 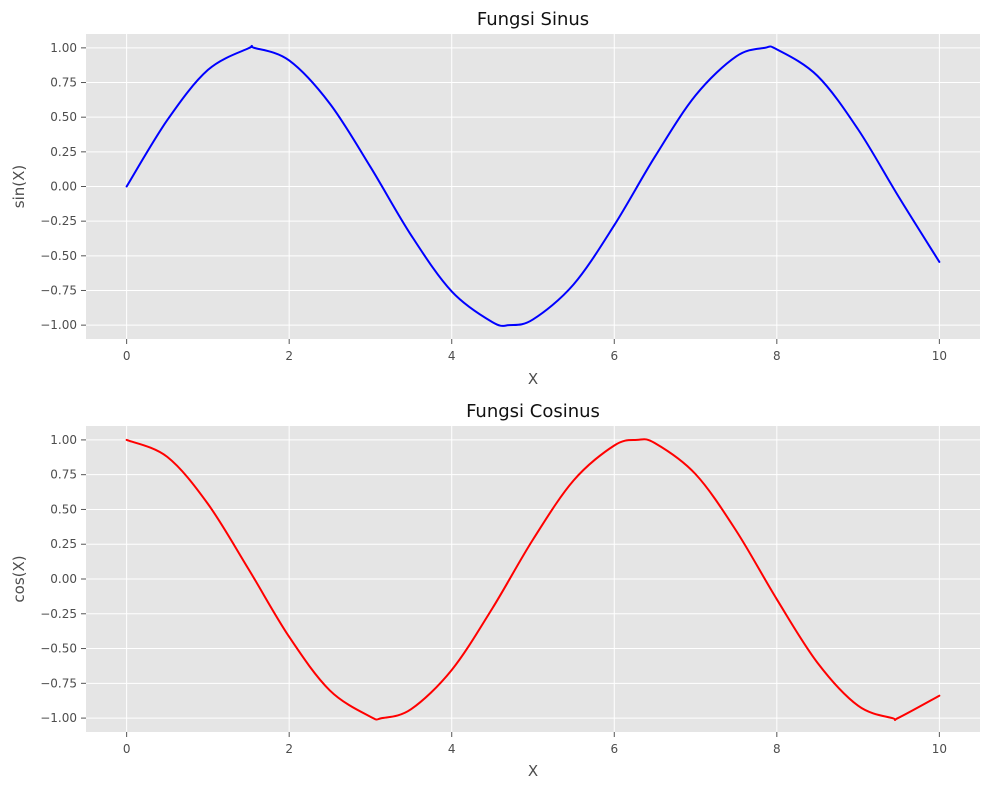 I want to click on chart-title: Fungsi Cosinus, so click(x=533, y=411).